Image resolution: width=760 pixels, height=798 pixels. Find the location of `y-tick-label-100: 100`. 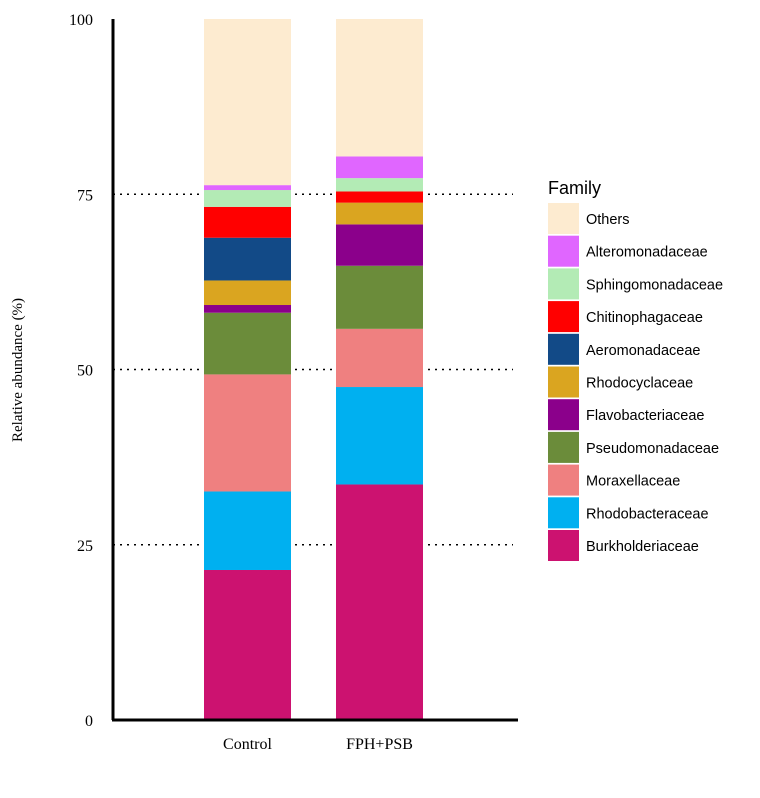

y-tick-label-100: 100 is located at coordinates (81, 20).